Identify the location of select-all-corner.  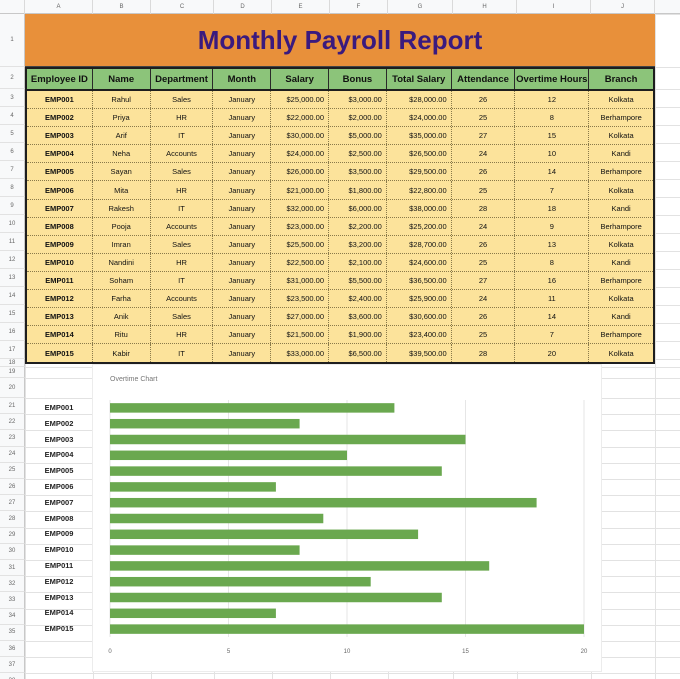
(12, 7).